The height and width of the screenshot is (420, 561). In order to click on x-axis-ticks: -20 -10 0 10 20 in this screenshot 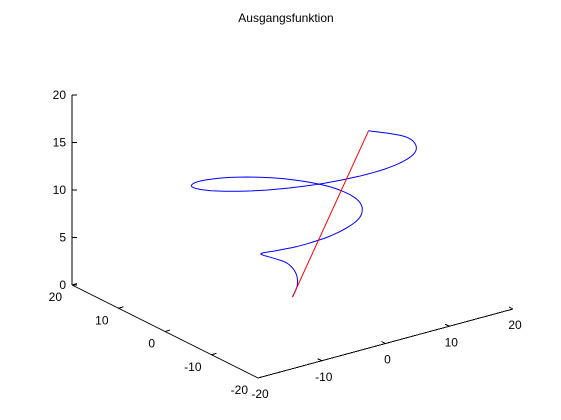, I will do `click(386, 353)`.